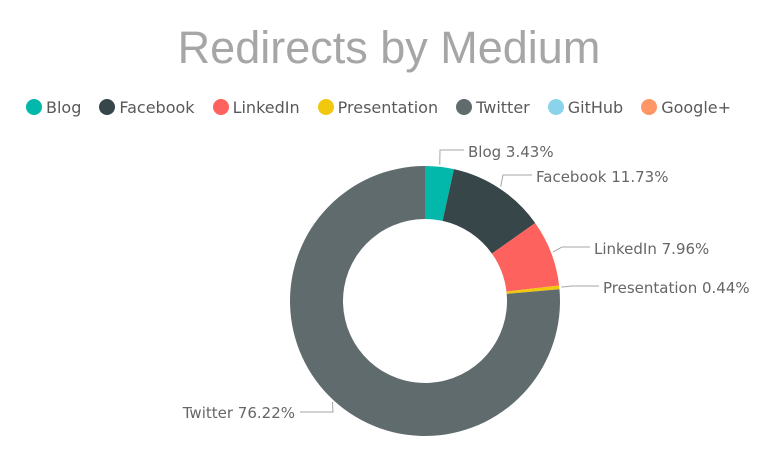 This screenshot has height=454, width=778. What do you see at coordinates (34, 107) in the screenshot?
I see `legend-swatch-blog` at bounding box center [34, 107].